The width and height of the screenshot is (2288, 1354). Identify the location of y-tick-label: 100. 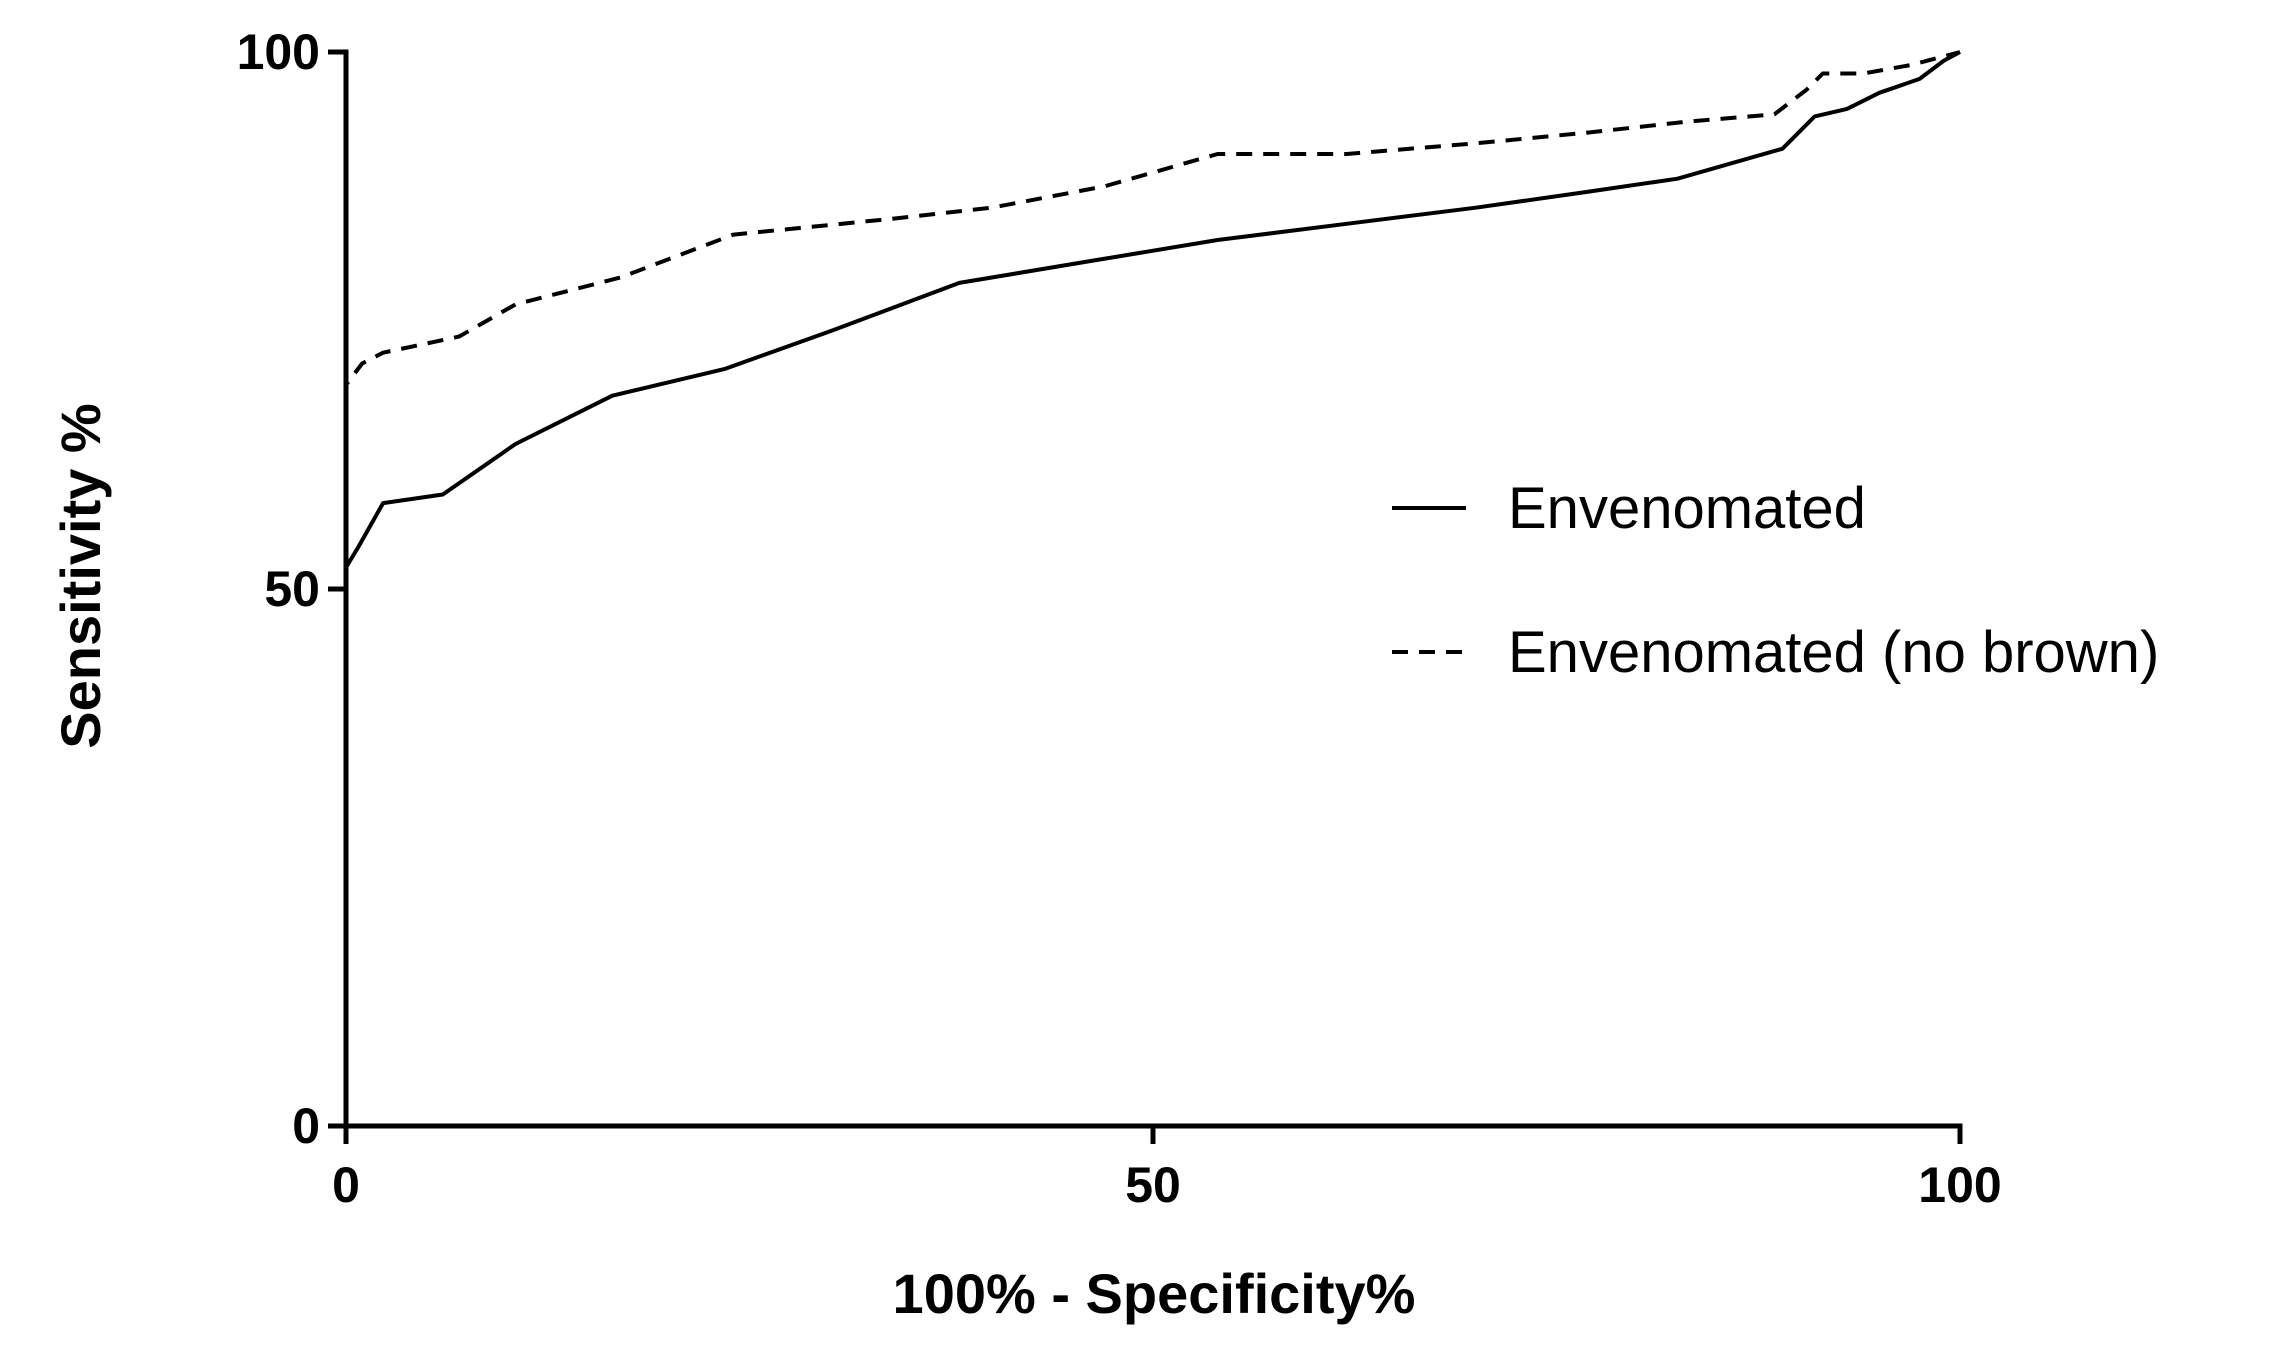
(278, 52).